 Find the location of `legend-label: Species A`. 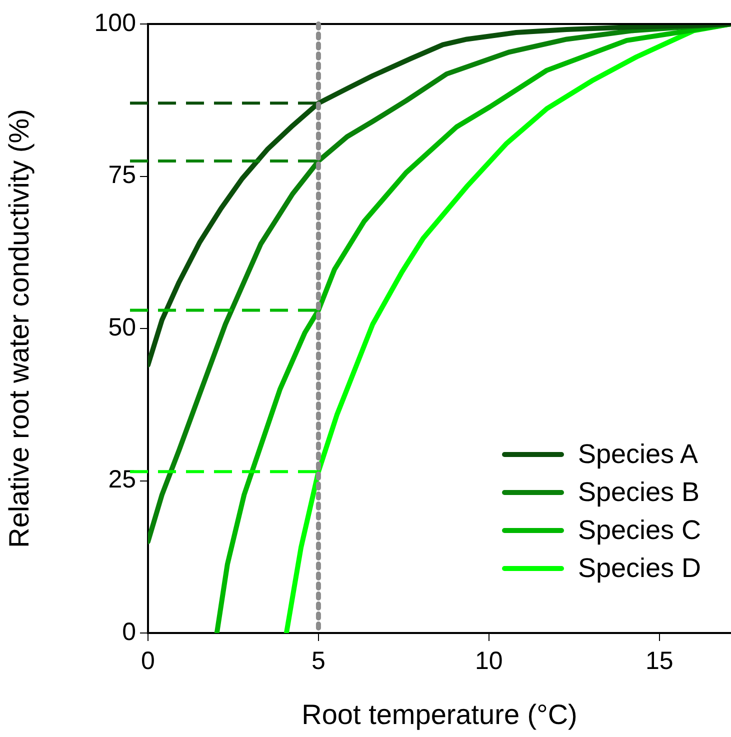

legend-label: Species A is located at coordinates (638, 454).